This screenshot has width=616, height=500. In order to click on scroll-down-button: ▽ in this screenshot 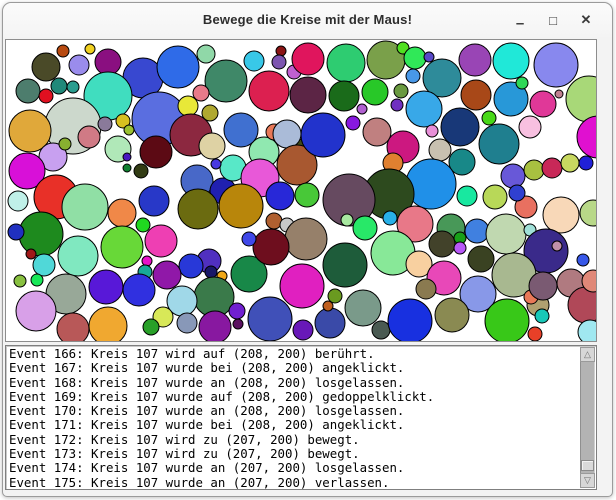, I will do `click(587, 480)`.